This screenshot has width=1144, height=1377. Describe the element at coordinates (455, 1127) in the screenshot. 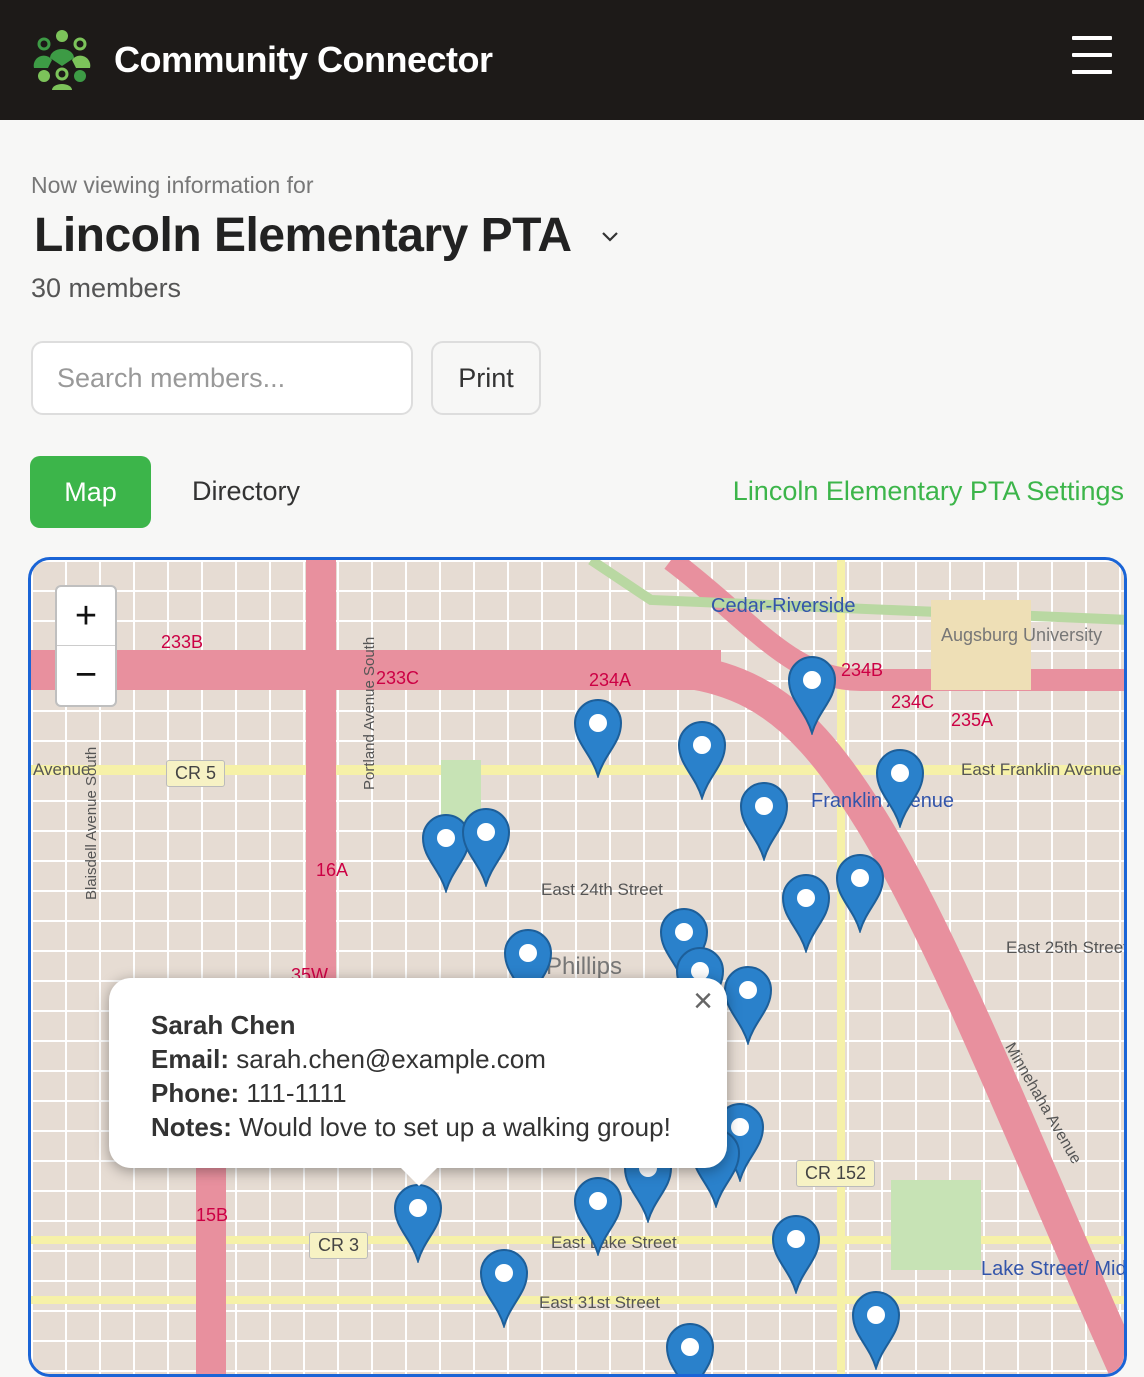

I see `popup-notes: Would love to set up a walking group!` at that location.